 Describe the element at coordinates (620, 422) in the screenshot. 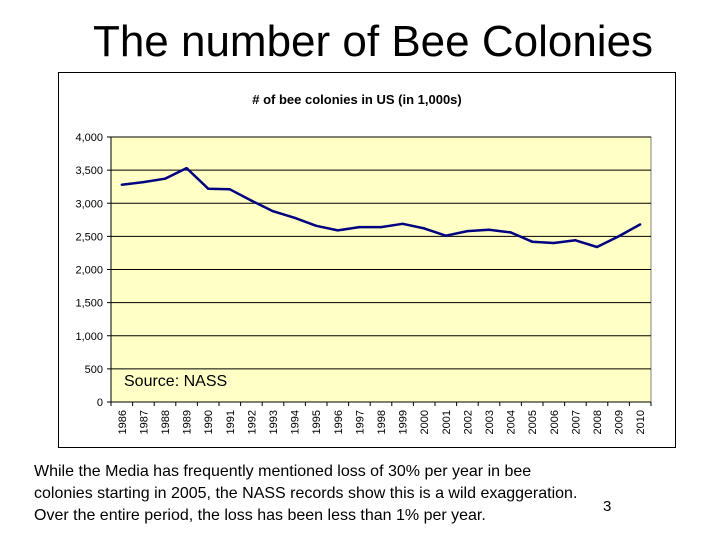

I see `x-tick-label: 2009` at that location.